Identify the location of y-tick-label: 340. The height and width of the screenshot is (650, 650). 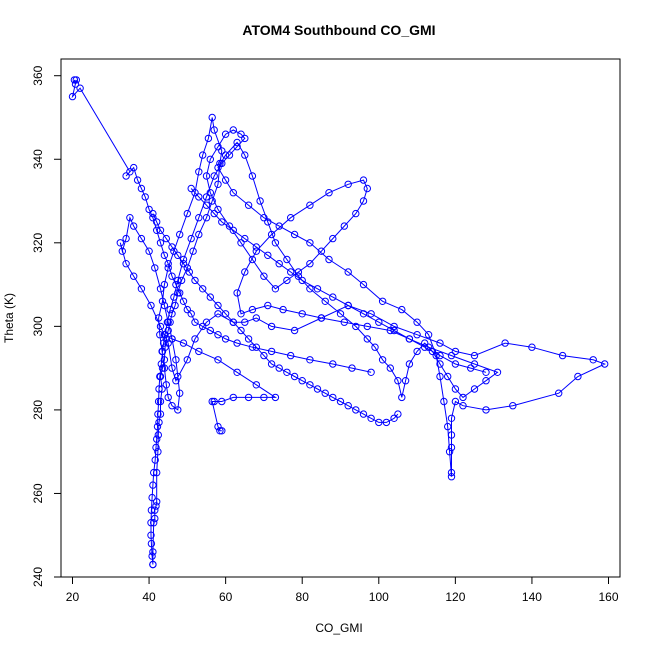
(38, 159).